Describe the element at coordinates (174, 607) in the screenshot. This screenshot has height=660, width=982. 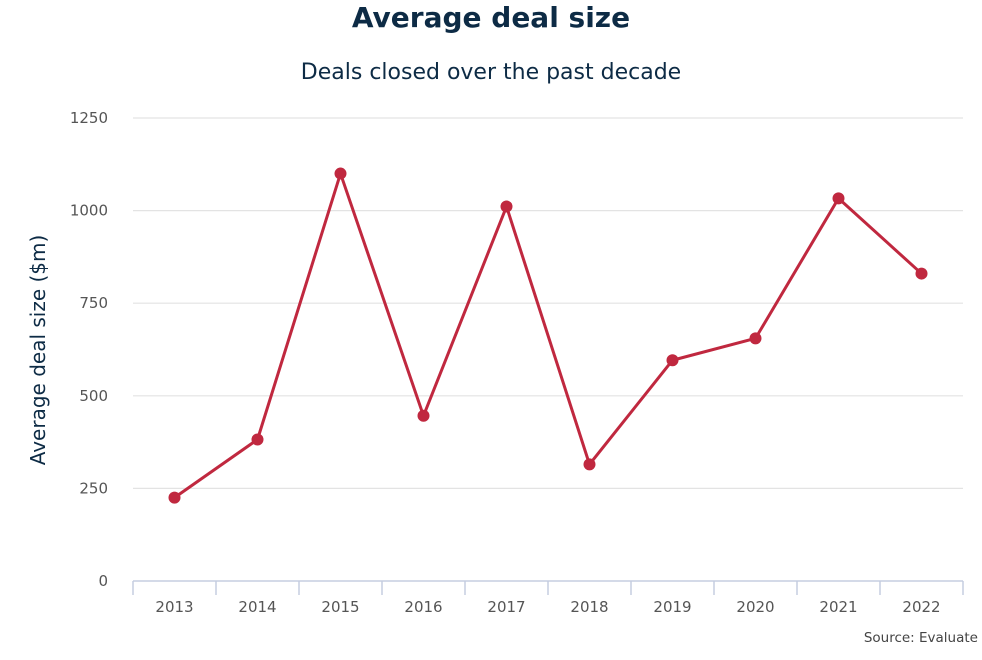
I see `x-tick-label: 2013` at that location.